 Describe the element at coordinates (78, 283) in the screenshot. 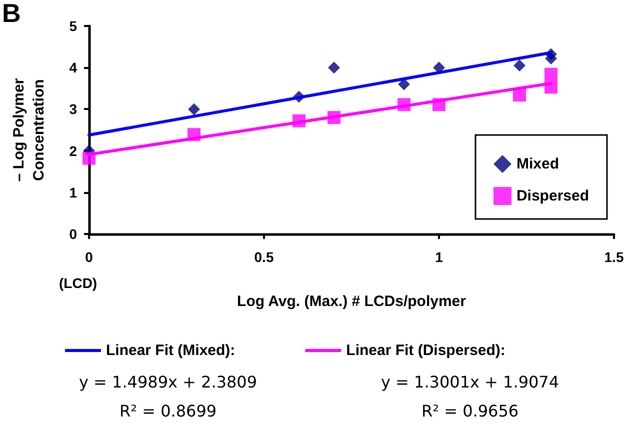

I see `text: (LCD)` at that location.